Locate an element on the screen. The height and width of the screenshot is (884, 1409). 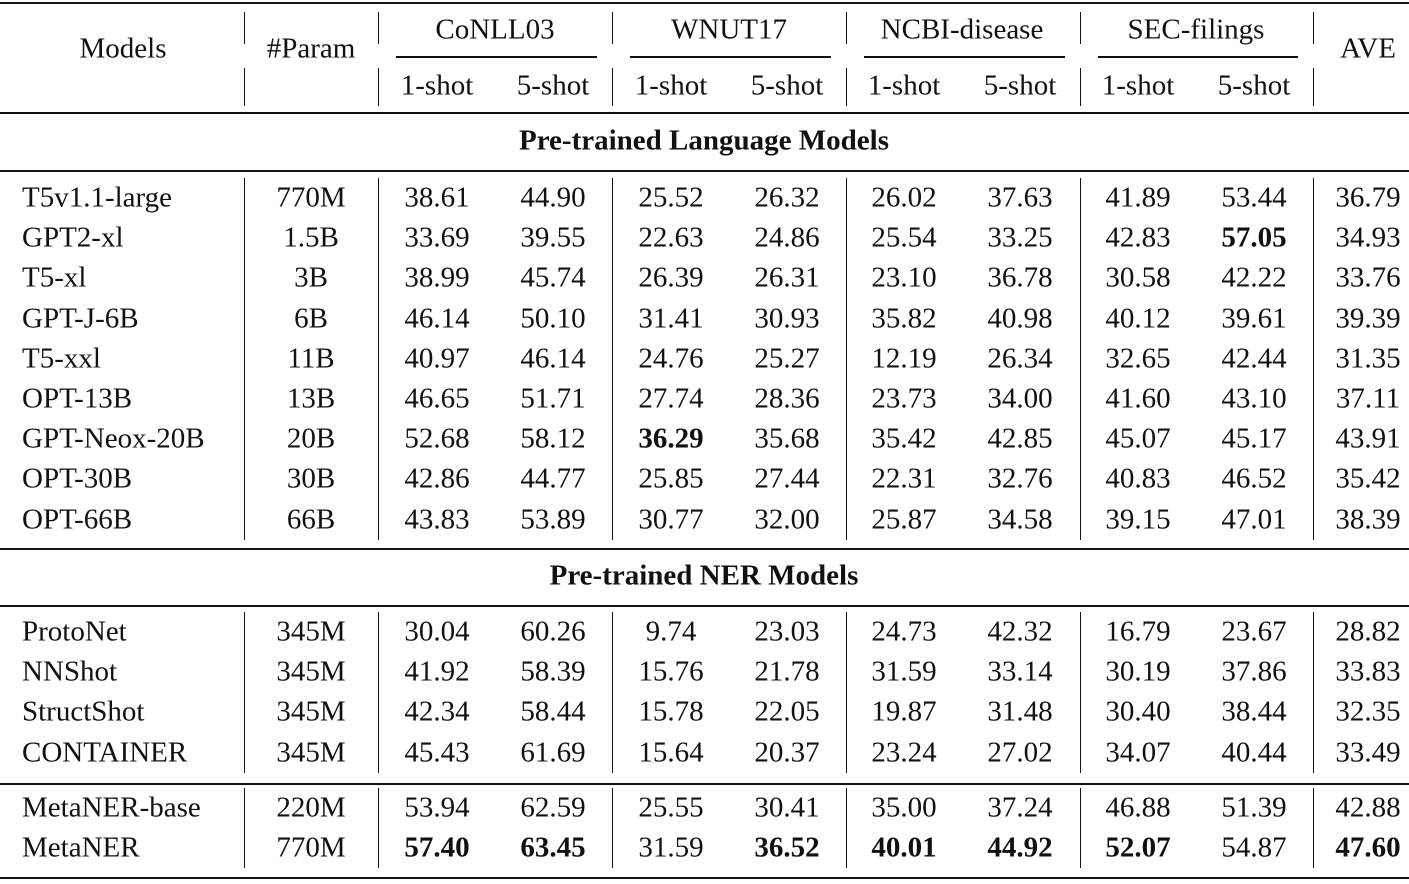
cell: 32.76 is located at coordinates (1020, 478).